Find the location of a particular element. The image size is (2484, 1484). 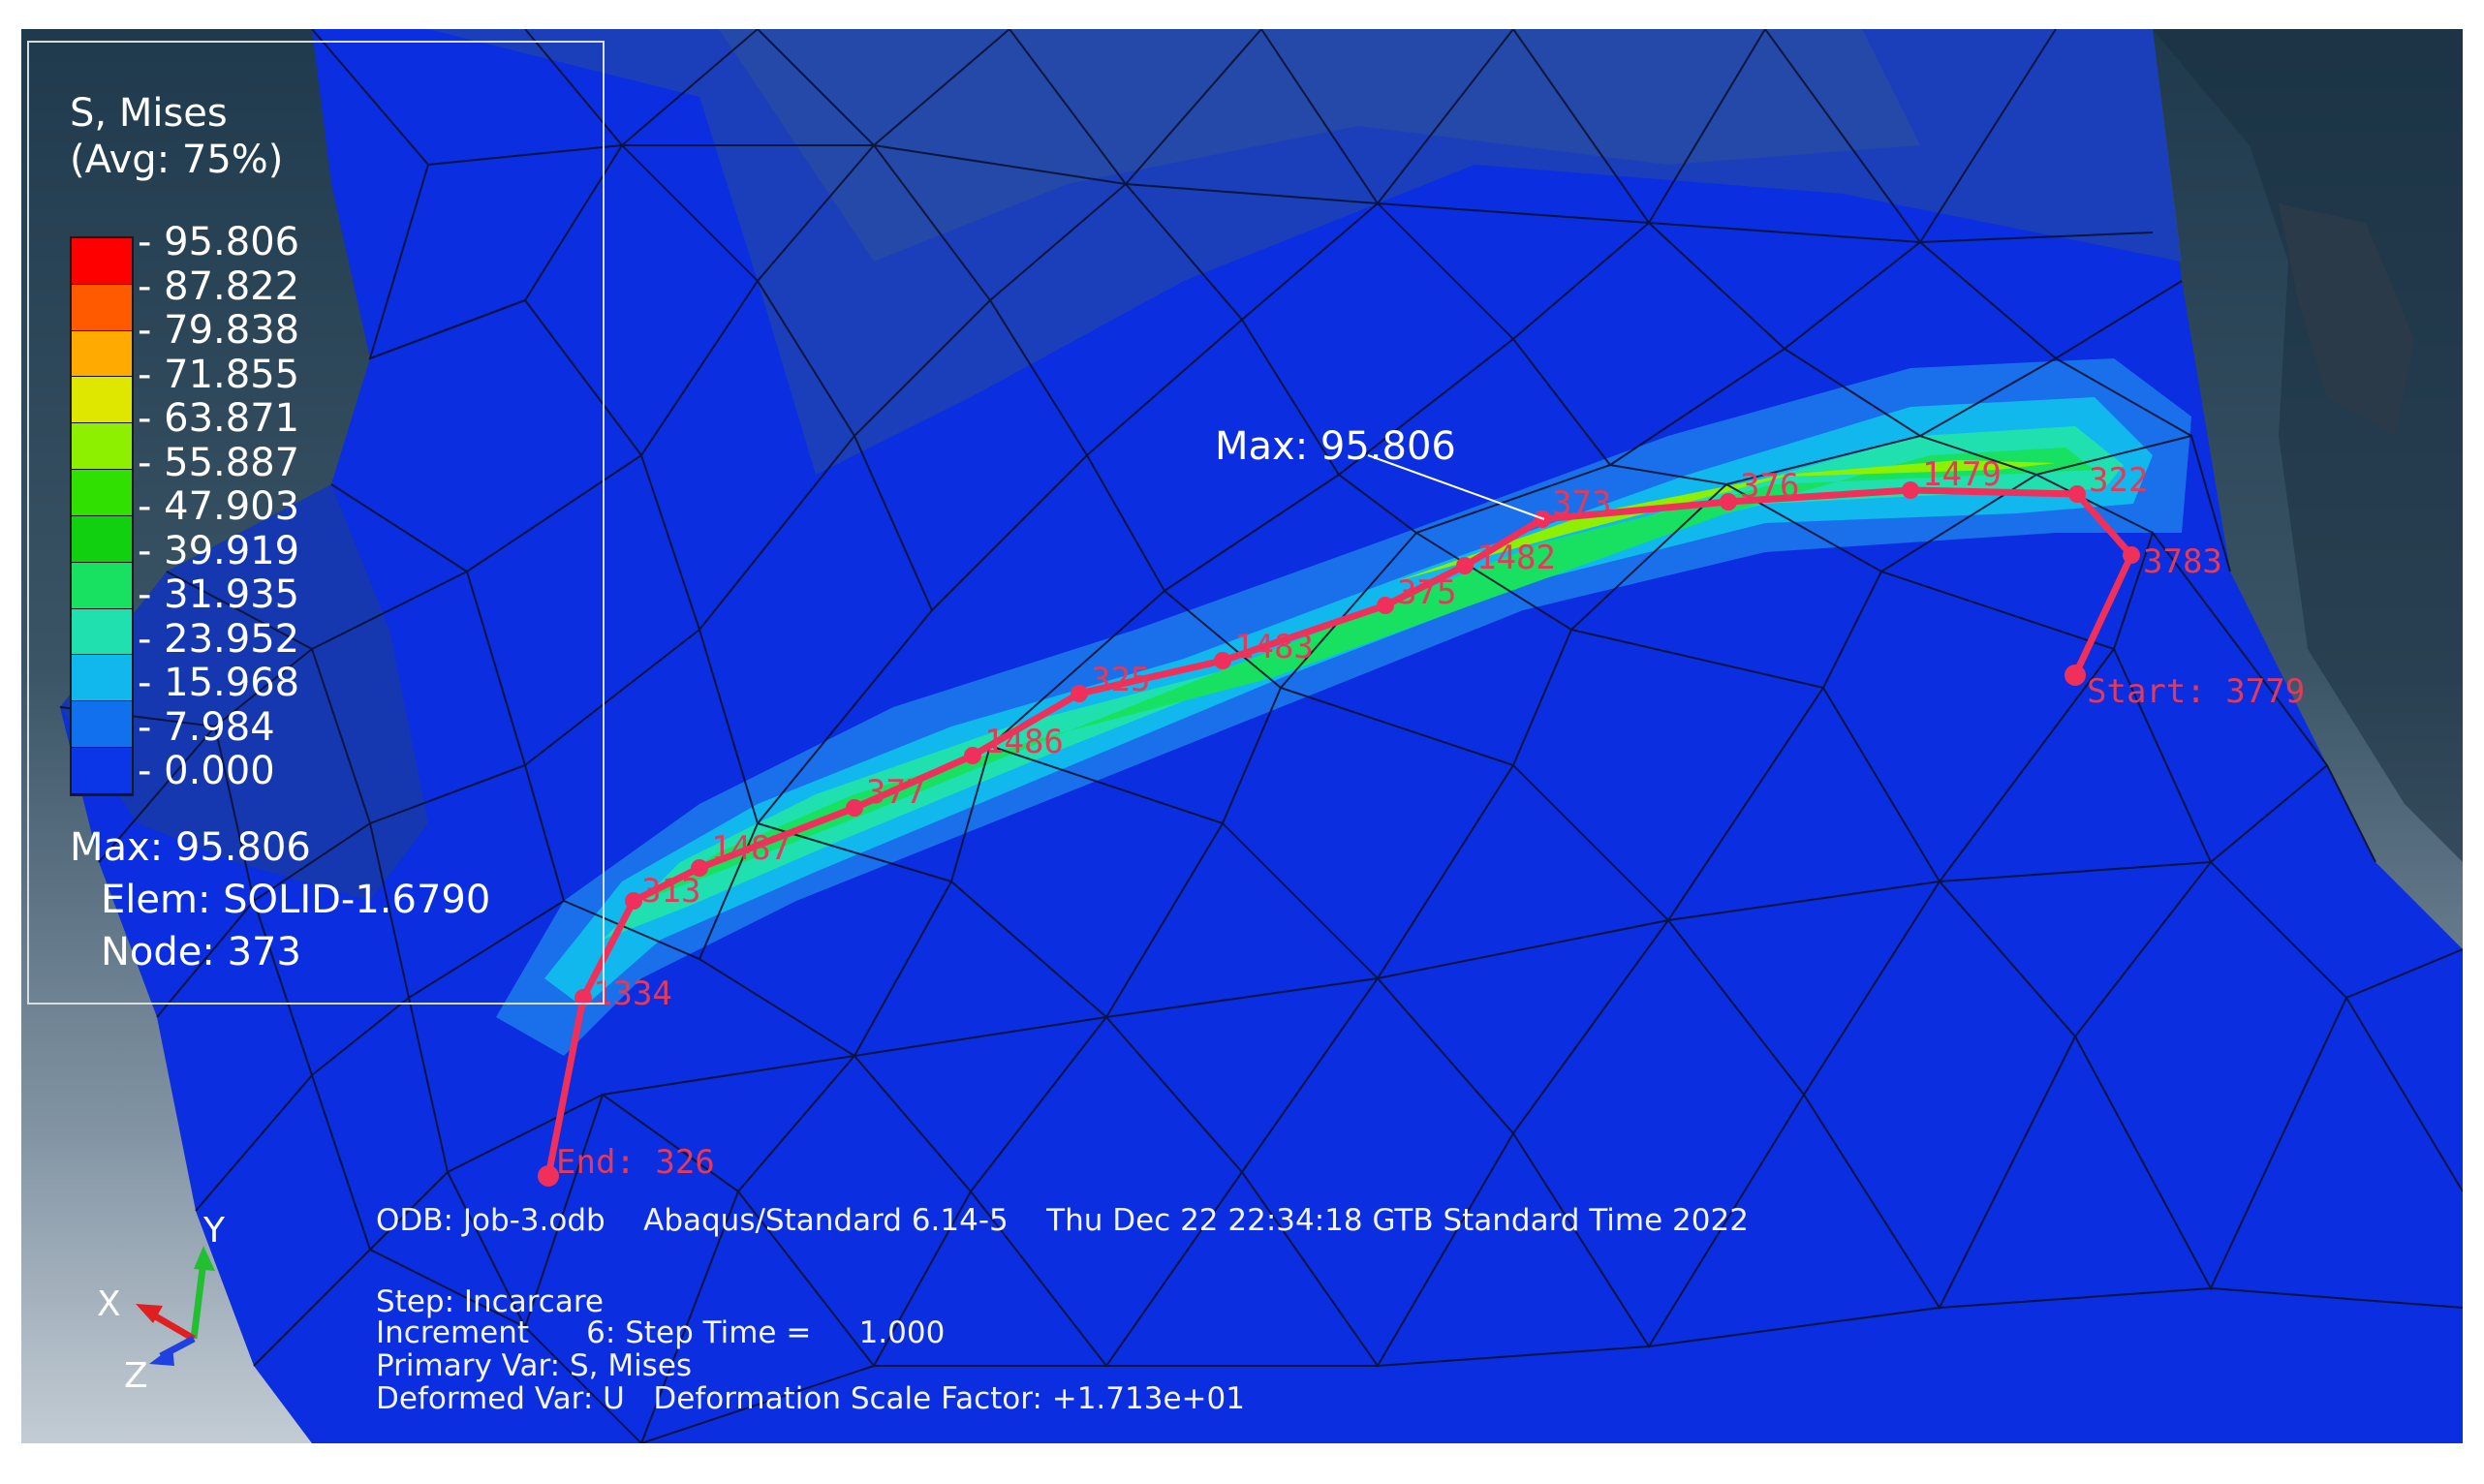

step-line: Step: Incarcare is located at coordinates (490, 1301).